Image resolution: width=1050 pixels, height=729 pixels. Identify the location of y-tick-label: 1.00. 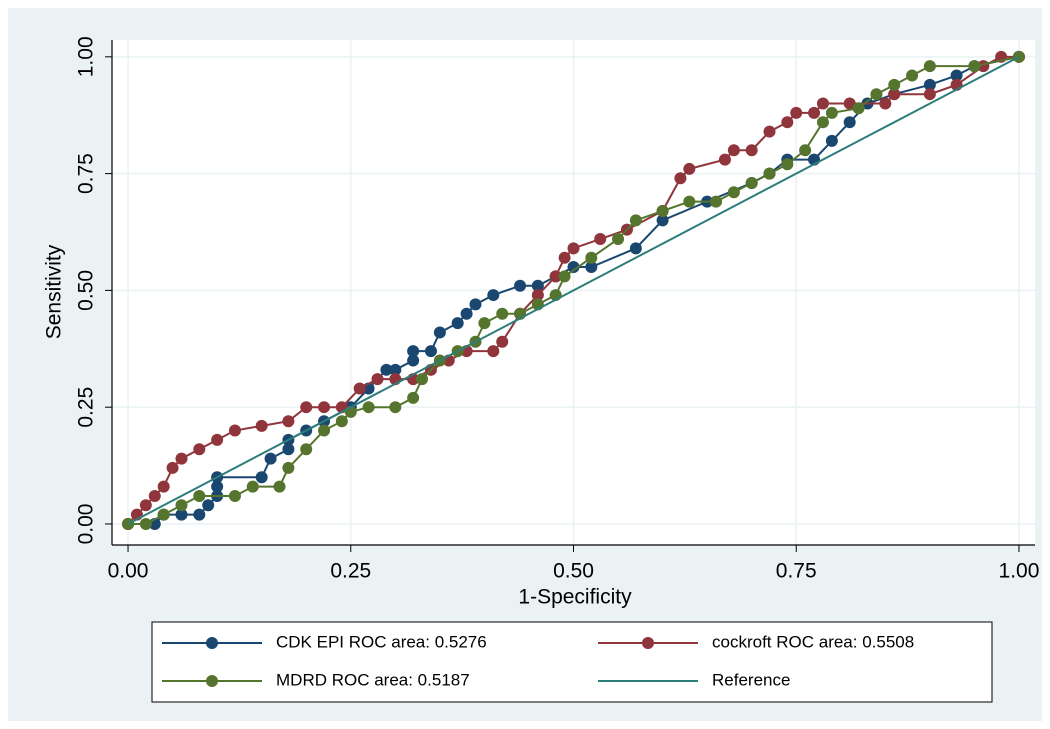
(86, 56).